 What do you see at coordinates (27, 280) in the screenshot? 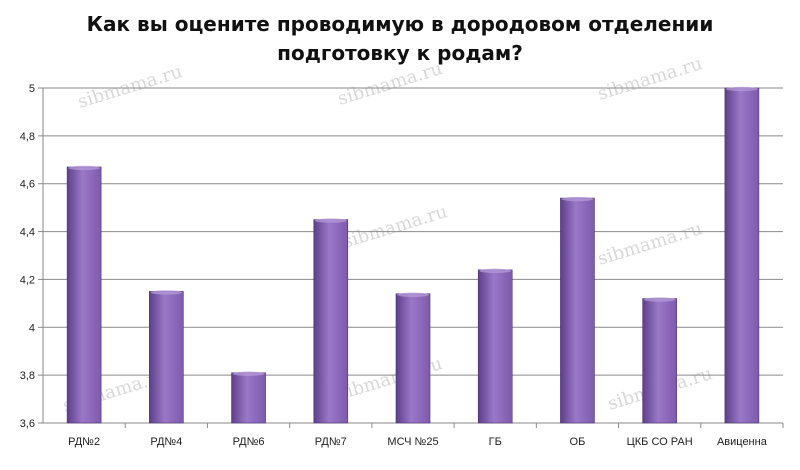
I see `y-tick-label: 4,2` at bounding box center [27, 280].